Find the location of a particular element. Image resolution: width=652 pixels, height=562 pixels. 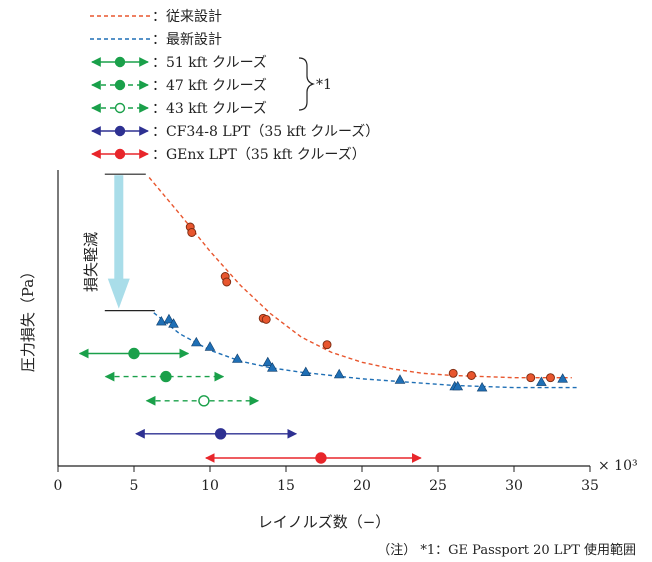

range-c47 is located at coordinates (164, 376).